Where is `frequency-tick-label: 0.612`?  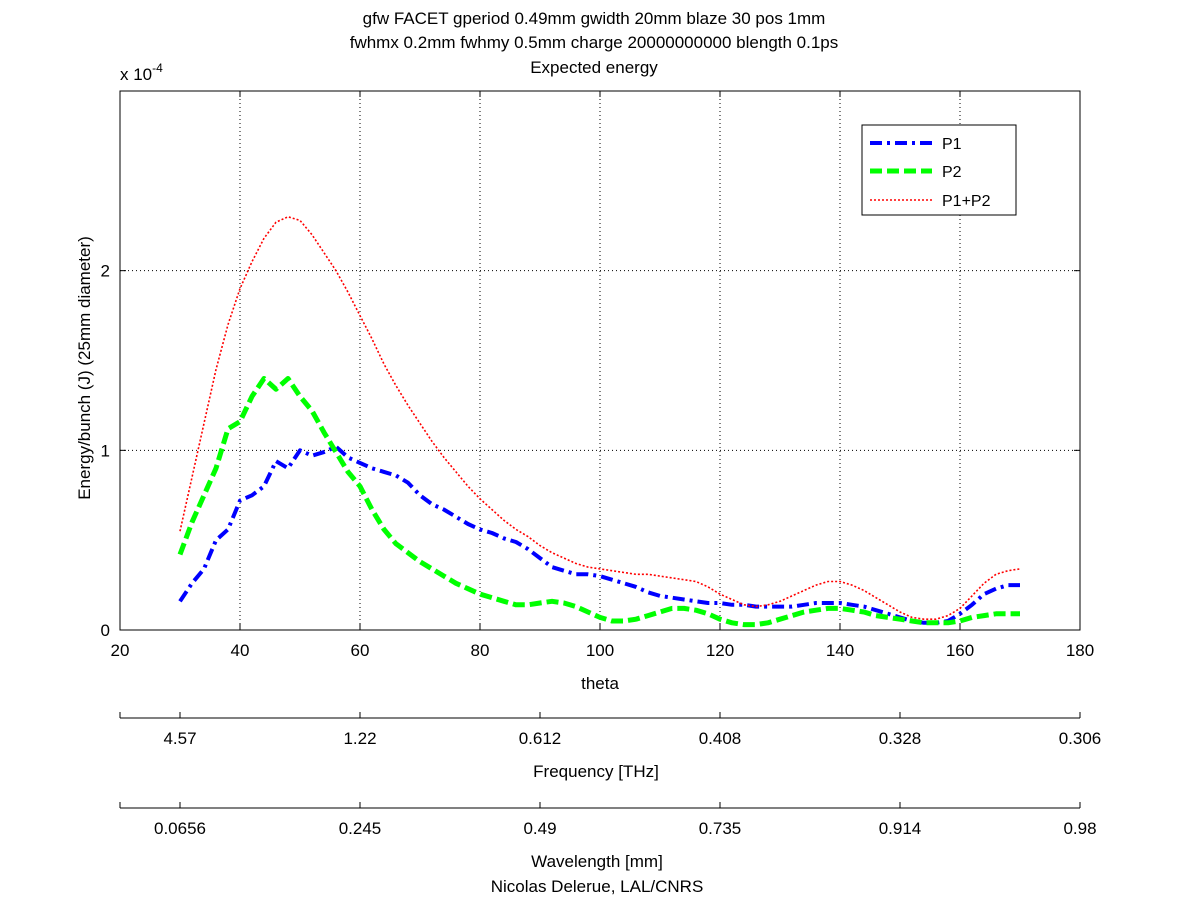 frequency-tick-label: 0.612 is located at coordinates (540, 738).